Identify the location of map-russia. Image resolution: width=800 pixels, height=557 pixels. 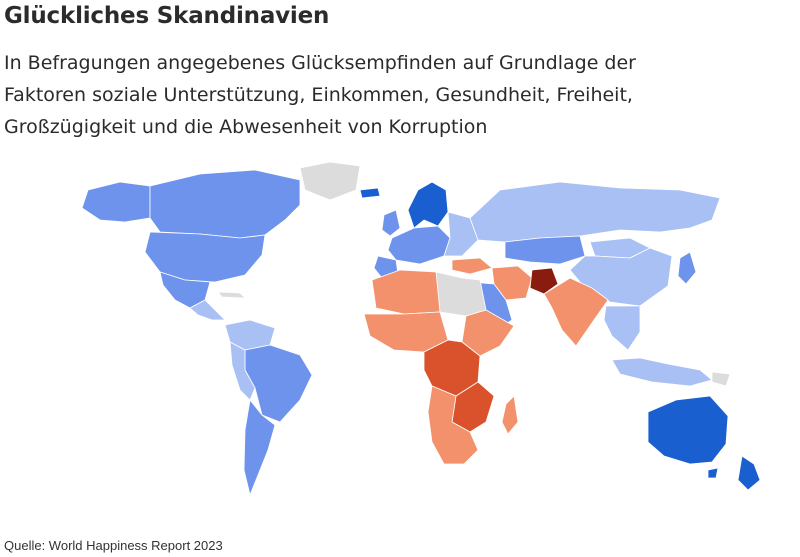
(595, 212).